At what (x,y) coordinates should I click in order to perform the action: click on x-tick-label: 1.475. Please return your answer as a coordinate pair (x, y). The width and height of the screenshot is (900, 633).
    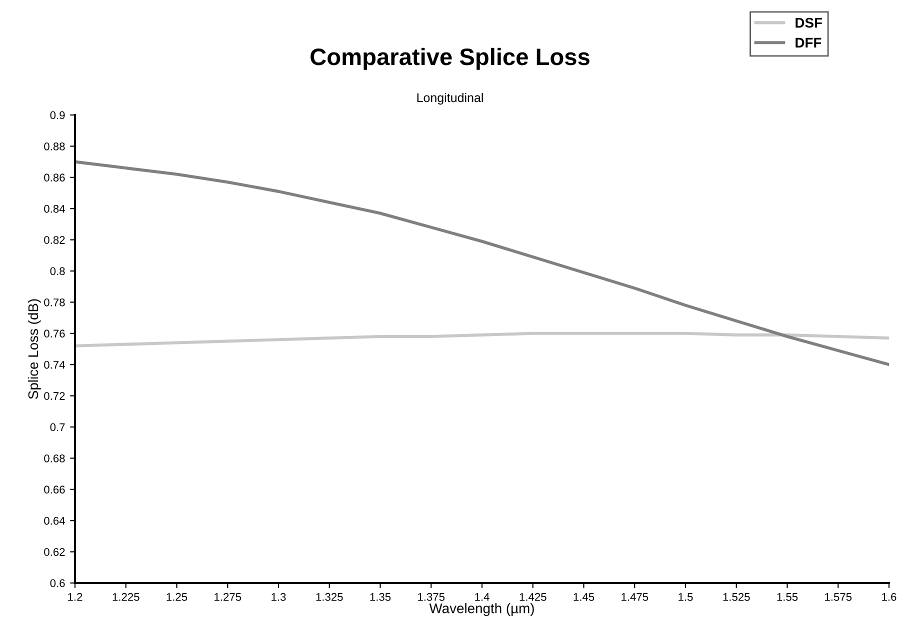
    Looking at the image, I should click on (635, 597).